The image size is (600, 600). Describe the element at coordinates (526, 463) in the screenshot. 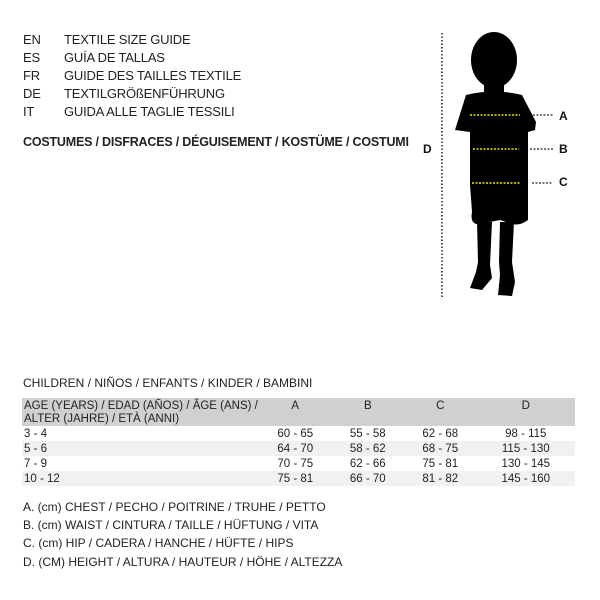

I see `cell-d: 130 - 145` at that location.